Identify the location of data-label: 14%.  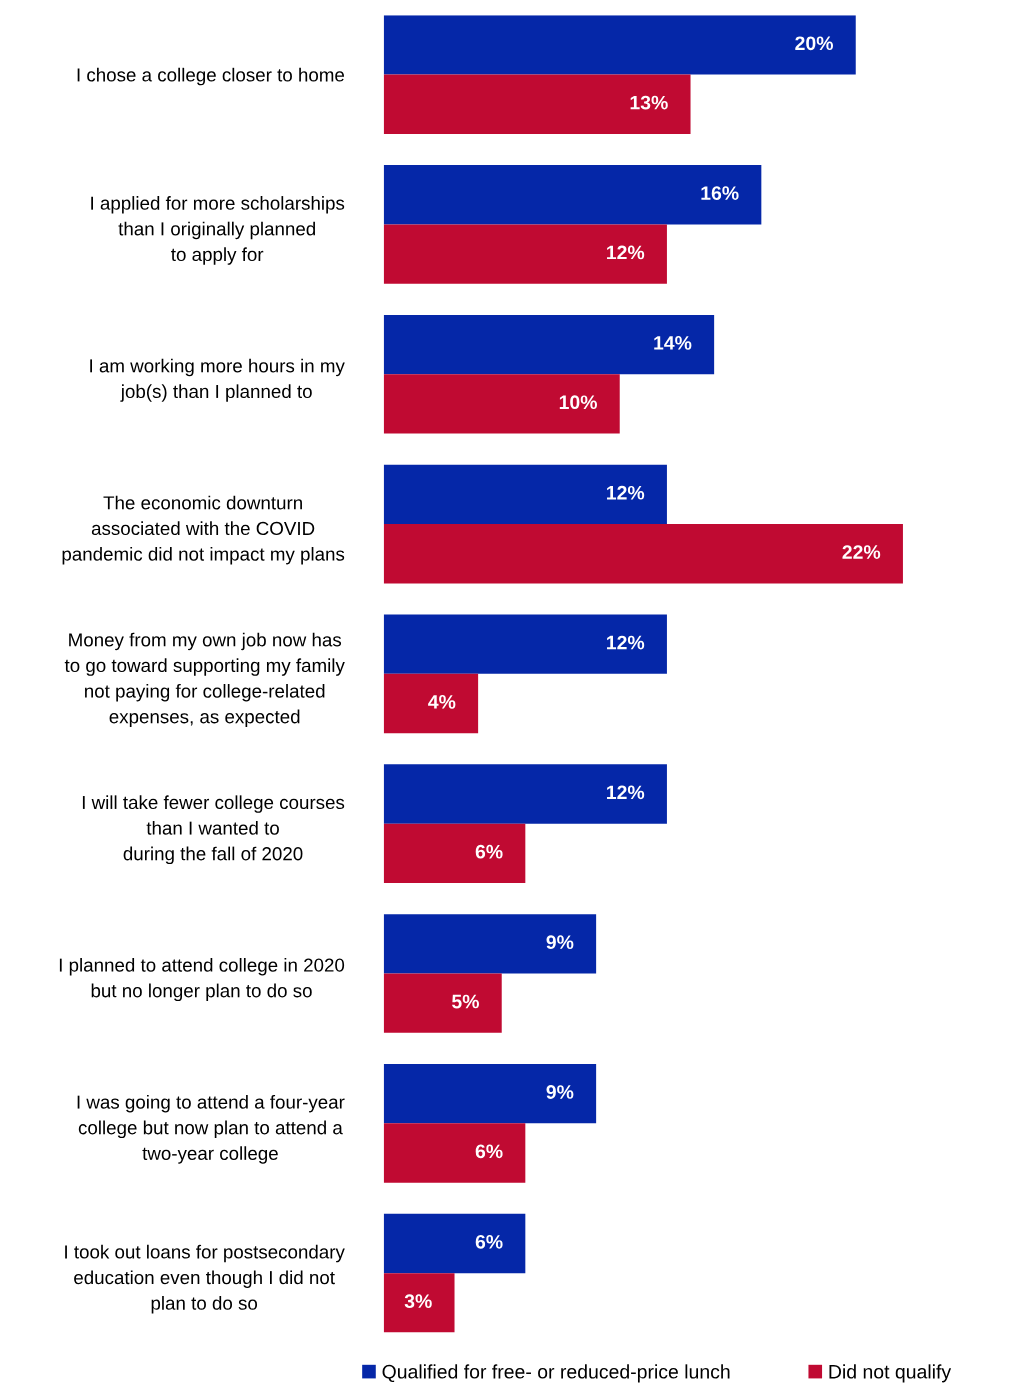
(673, 343).